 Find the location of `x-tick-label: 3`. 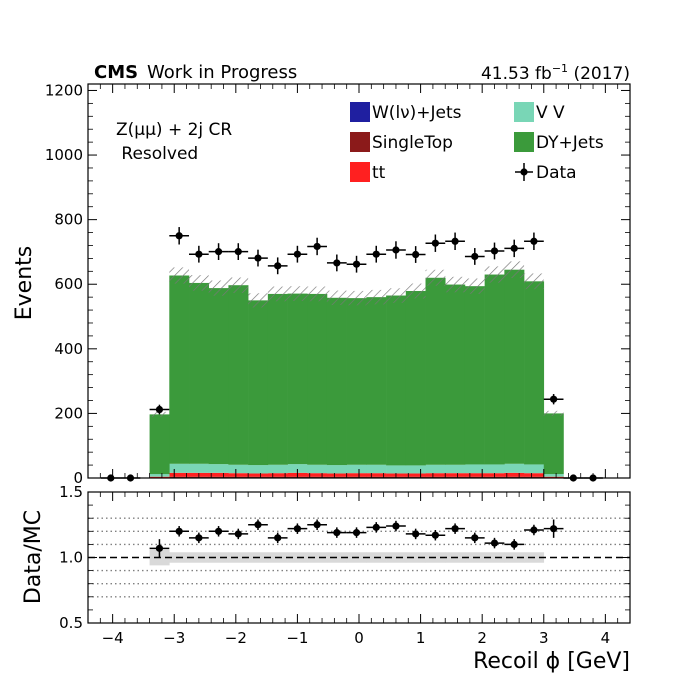

x-tick-label: 3 is located at coordinates (544, 638).